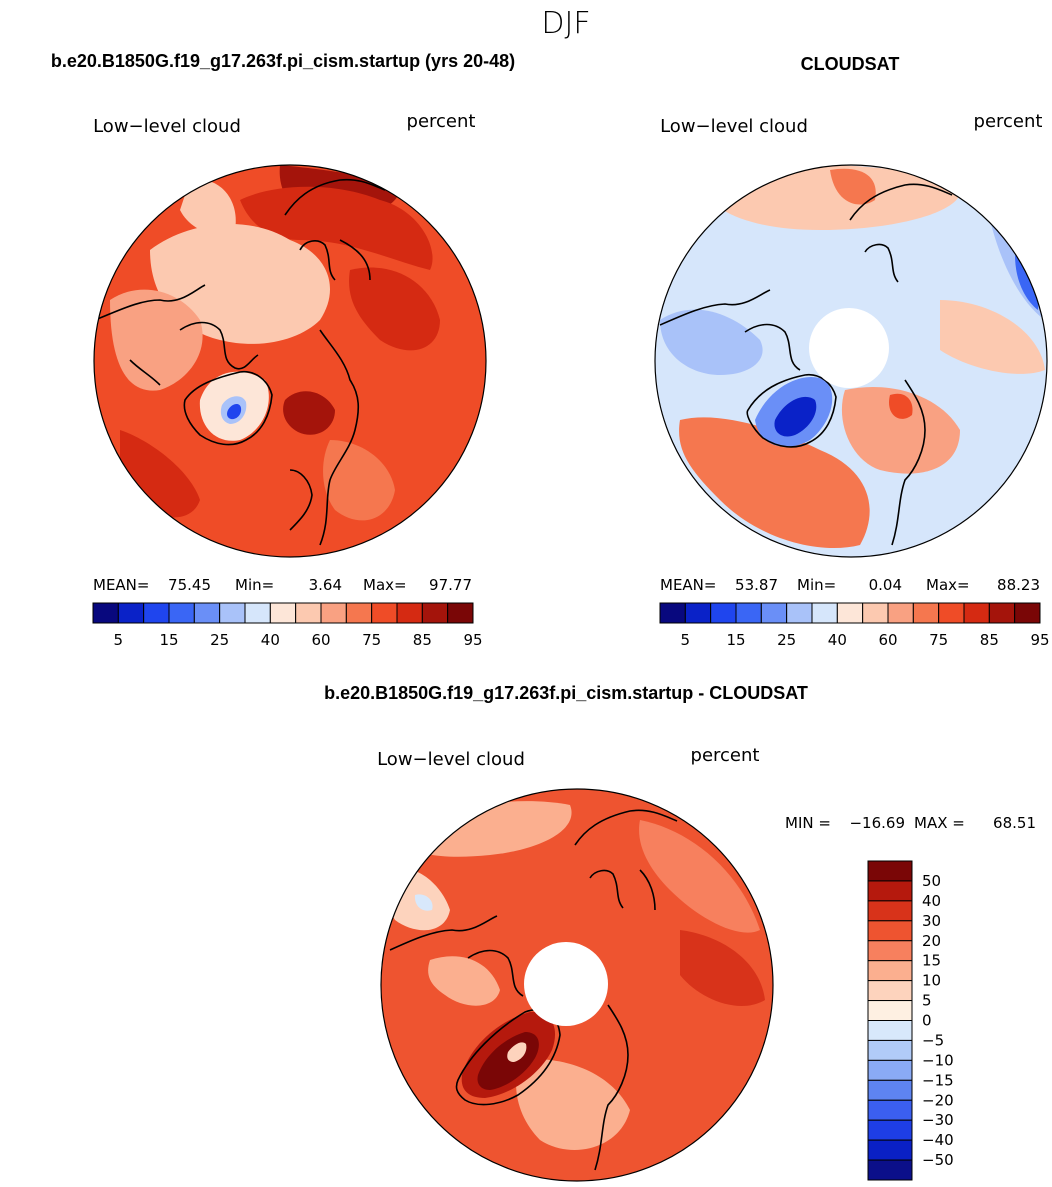 This screenshot has width=1052, height=1187. I want to click on region-north-dark, so click(853, 186).